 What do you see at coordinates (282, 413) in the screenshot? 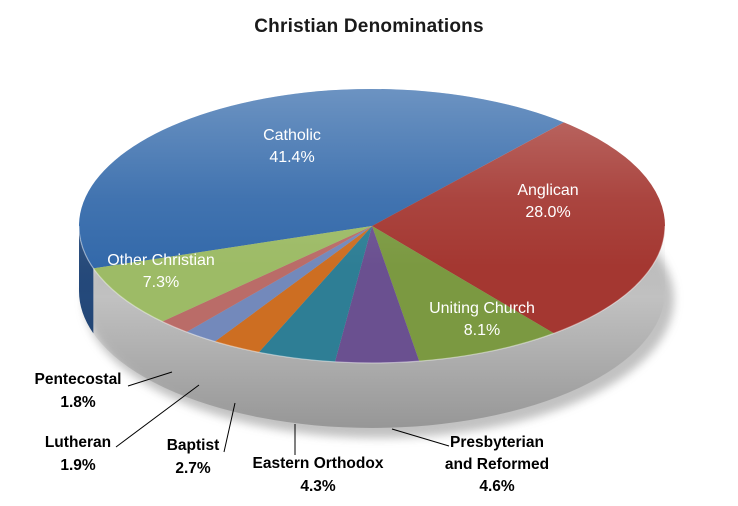
I see `leader-lines` at bounding box center [282, 413].